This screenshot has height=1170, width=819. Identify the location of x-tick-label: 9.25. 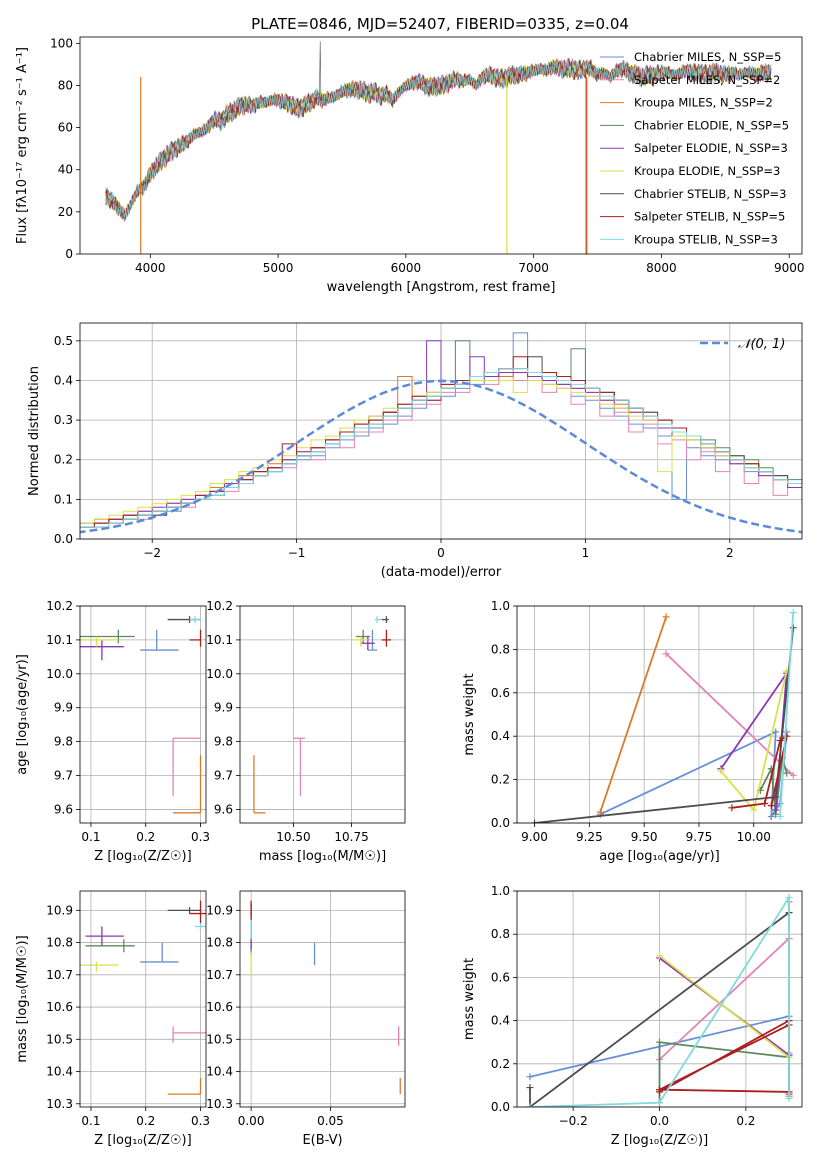
(589, 837).